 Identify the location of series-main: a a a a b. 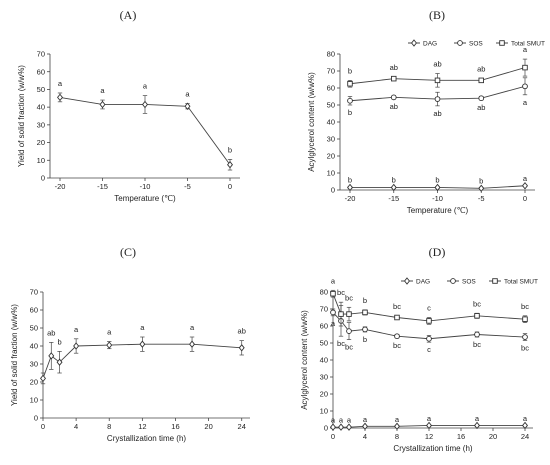
(145, 125).